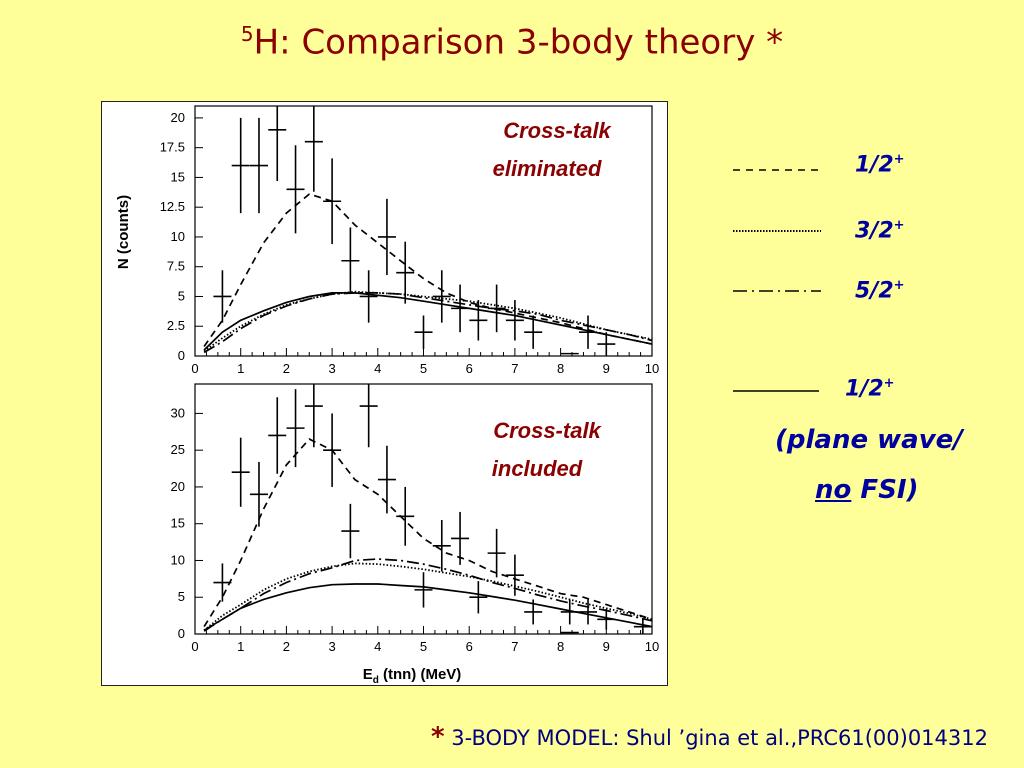  Describe the element at coordinates (870, 389) in the screenshot. I see `legend-label-4: 1/2+` at that location.